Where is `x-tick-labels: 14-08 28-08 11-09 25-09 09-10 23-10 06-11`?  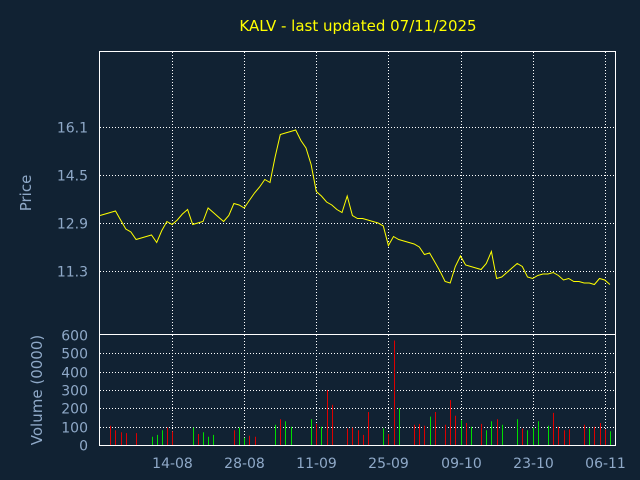 x-tick-labels: 14-08 28-08 11-09 25-09 09-10 23-10 06-11 is located at coordinates (389, 464).